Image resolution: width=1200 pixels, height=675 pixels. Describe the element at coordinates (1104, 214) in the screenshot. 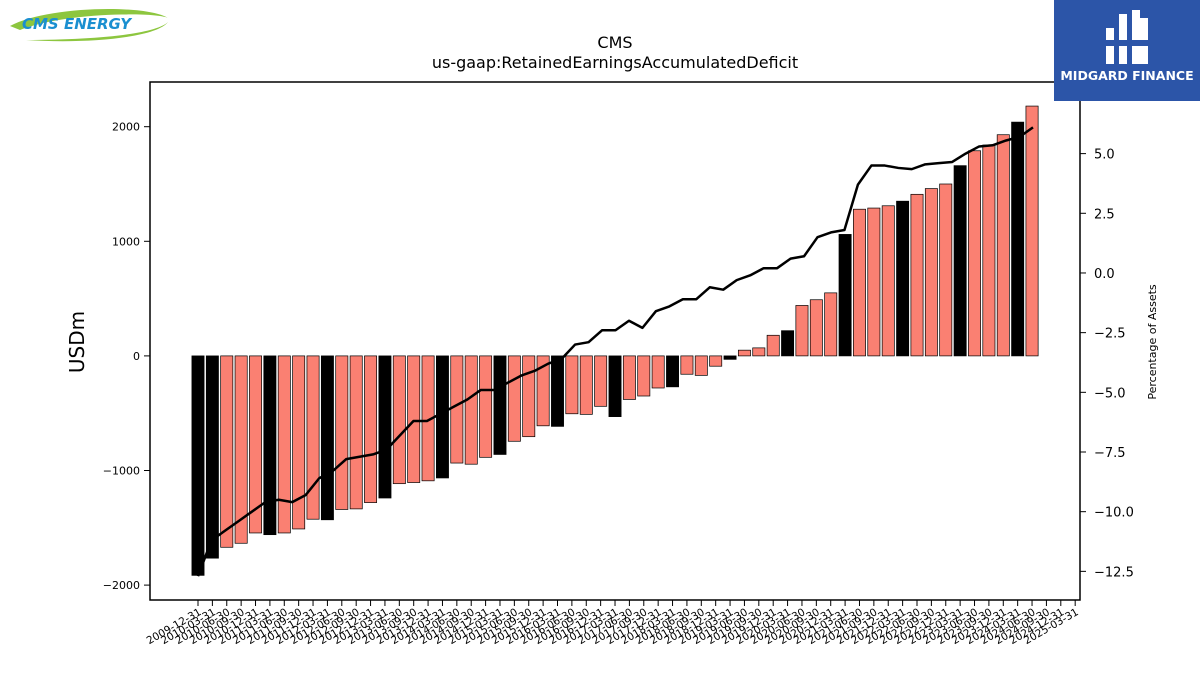

I see `y2-tick-label: 2.5` at that location.